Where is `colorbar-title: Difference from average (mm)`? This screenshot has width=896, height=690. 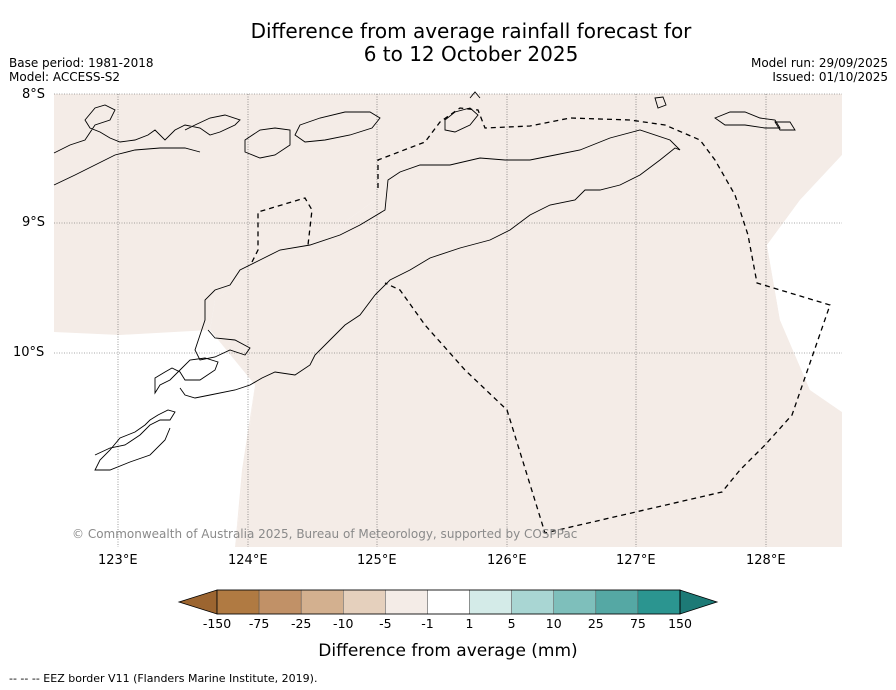
colorbar-title: Difference from average (mm) is located at coordinates (448, 651).